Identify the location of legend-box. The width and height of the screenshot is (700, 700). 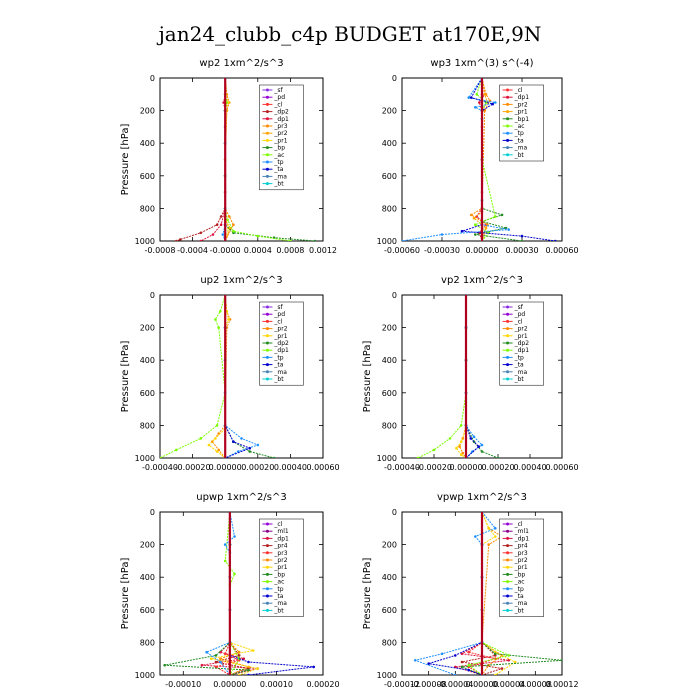
(281, 137).